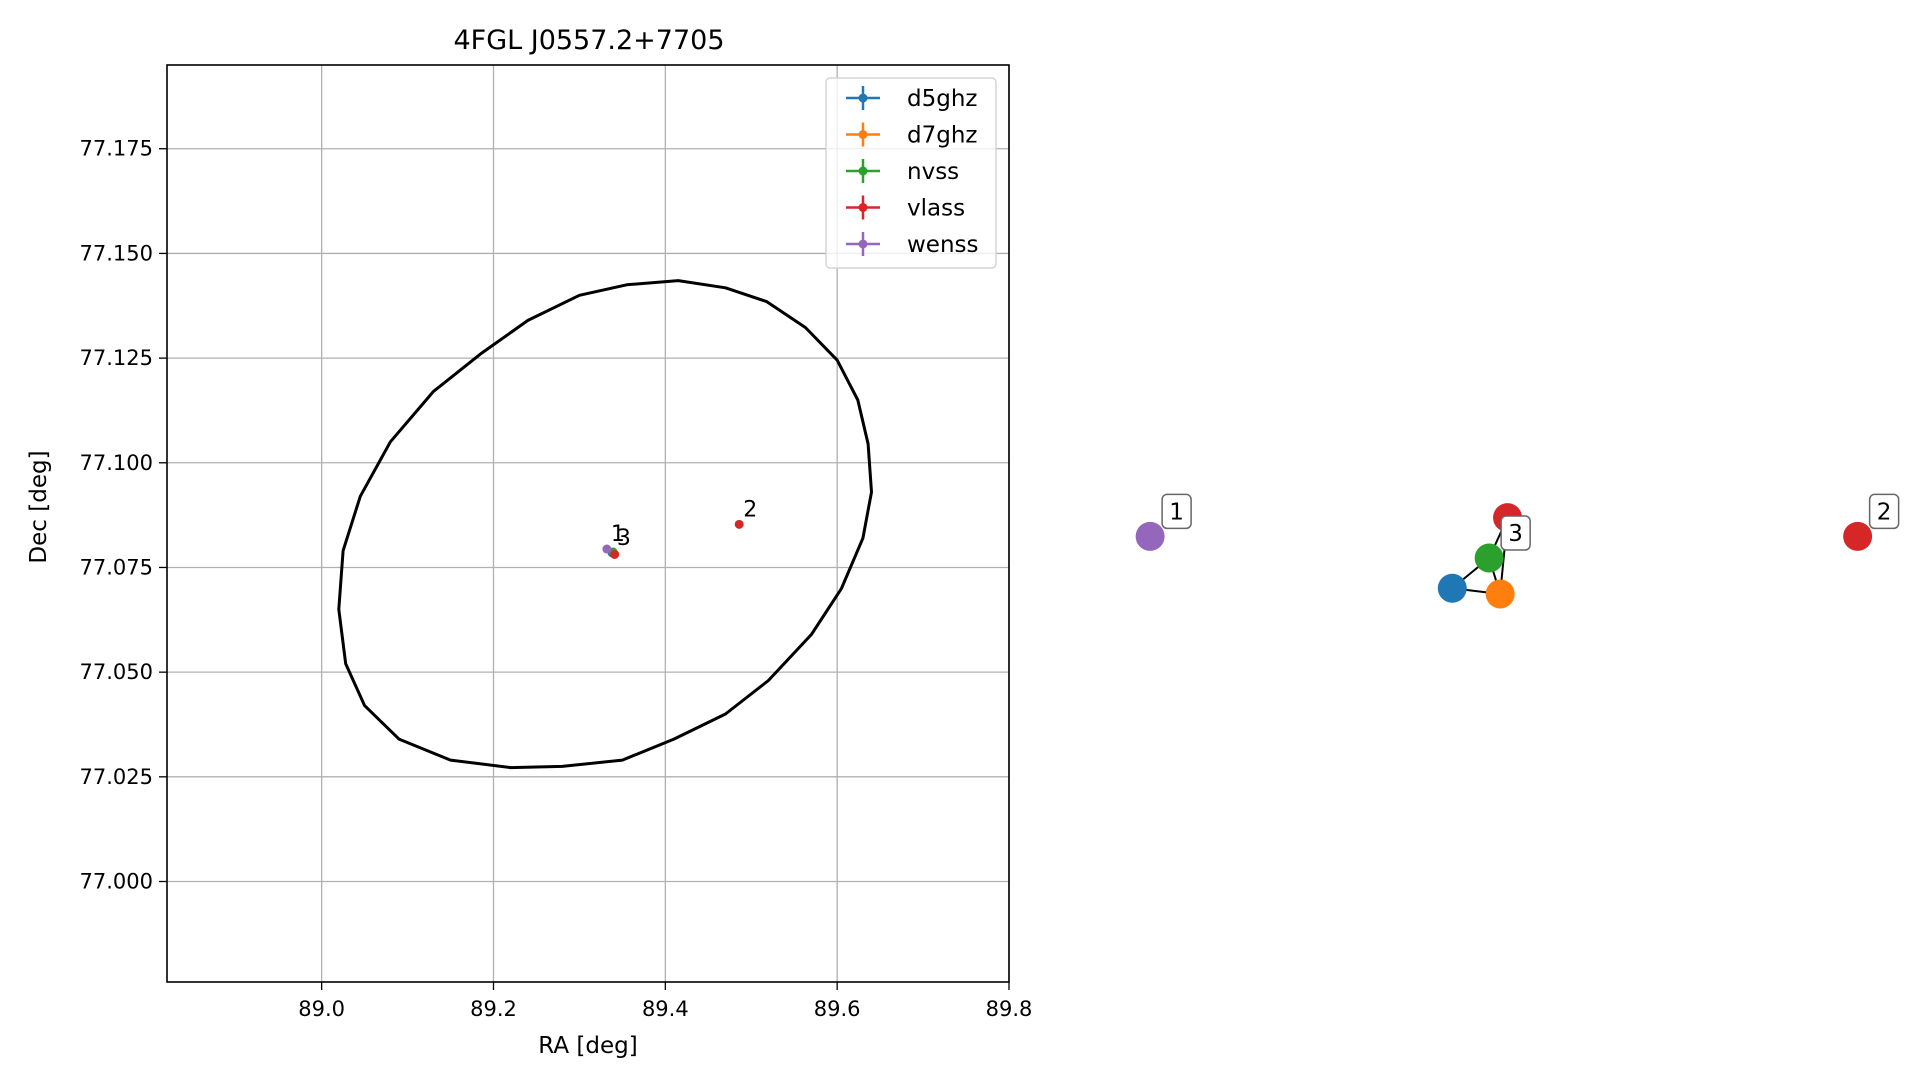  Describe the element at coordinates (618, 534) in the screenshot. I see `annotation-label: 1` at that location.